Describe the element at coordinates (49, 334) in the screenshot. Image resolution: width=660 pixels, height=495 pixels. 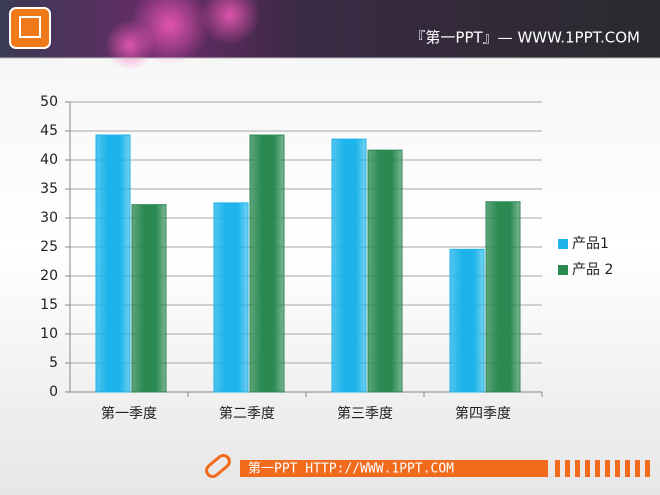
I see `y-tick-label: 10` at that location.